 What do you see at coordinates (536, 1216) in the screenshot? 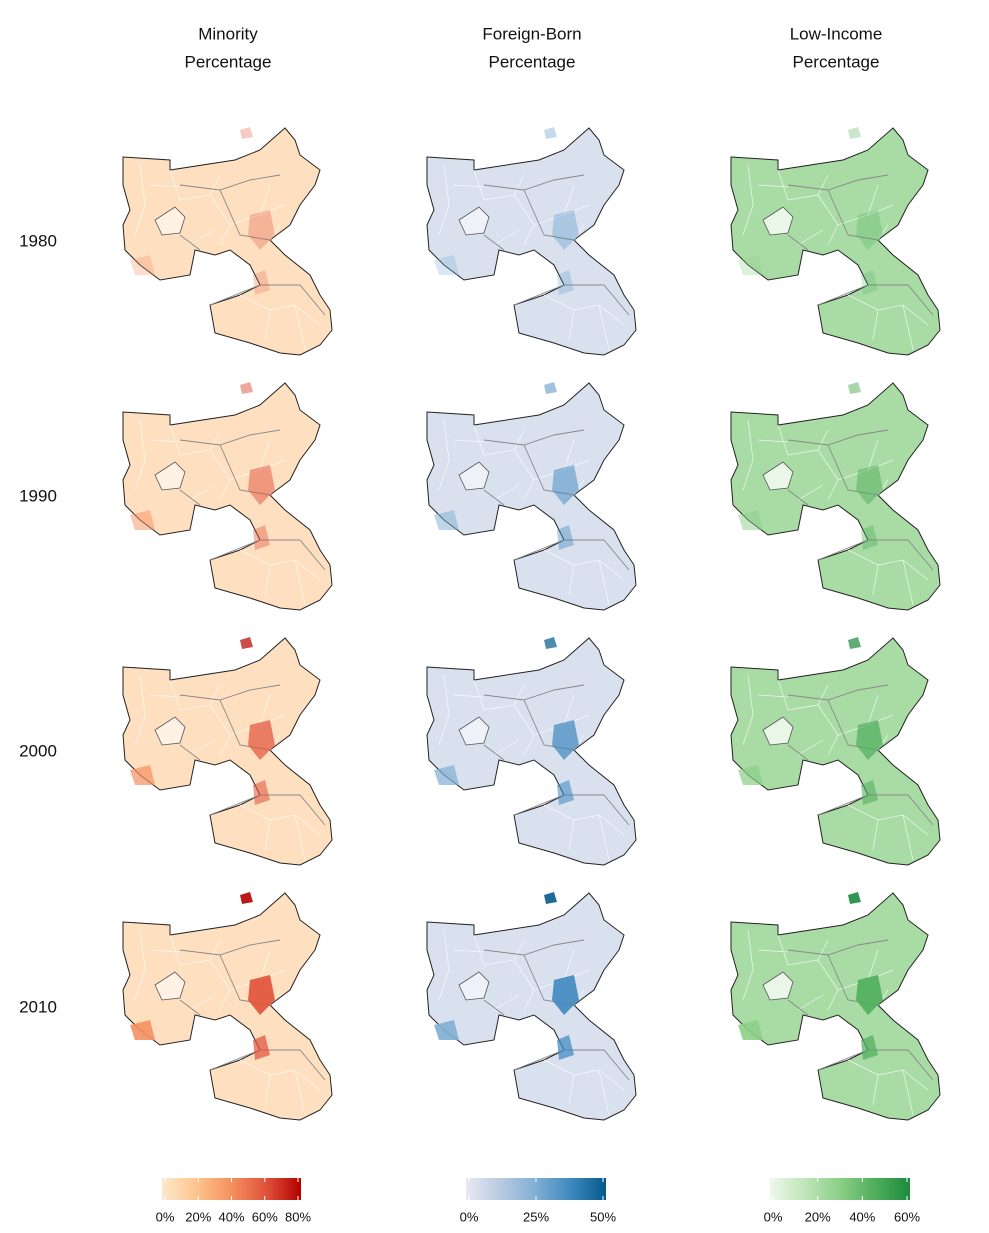
I see `colorbar-label: 25%` at bounding box center [536, 1216].